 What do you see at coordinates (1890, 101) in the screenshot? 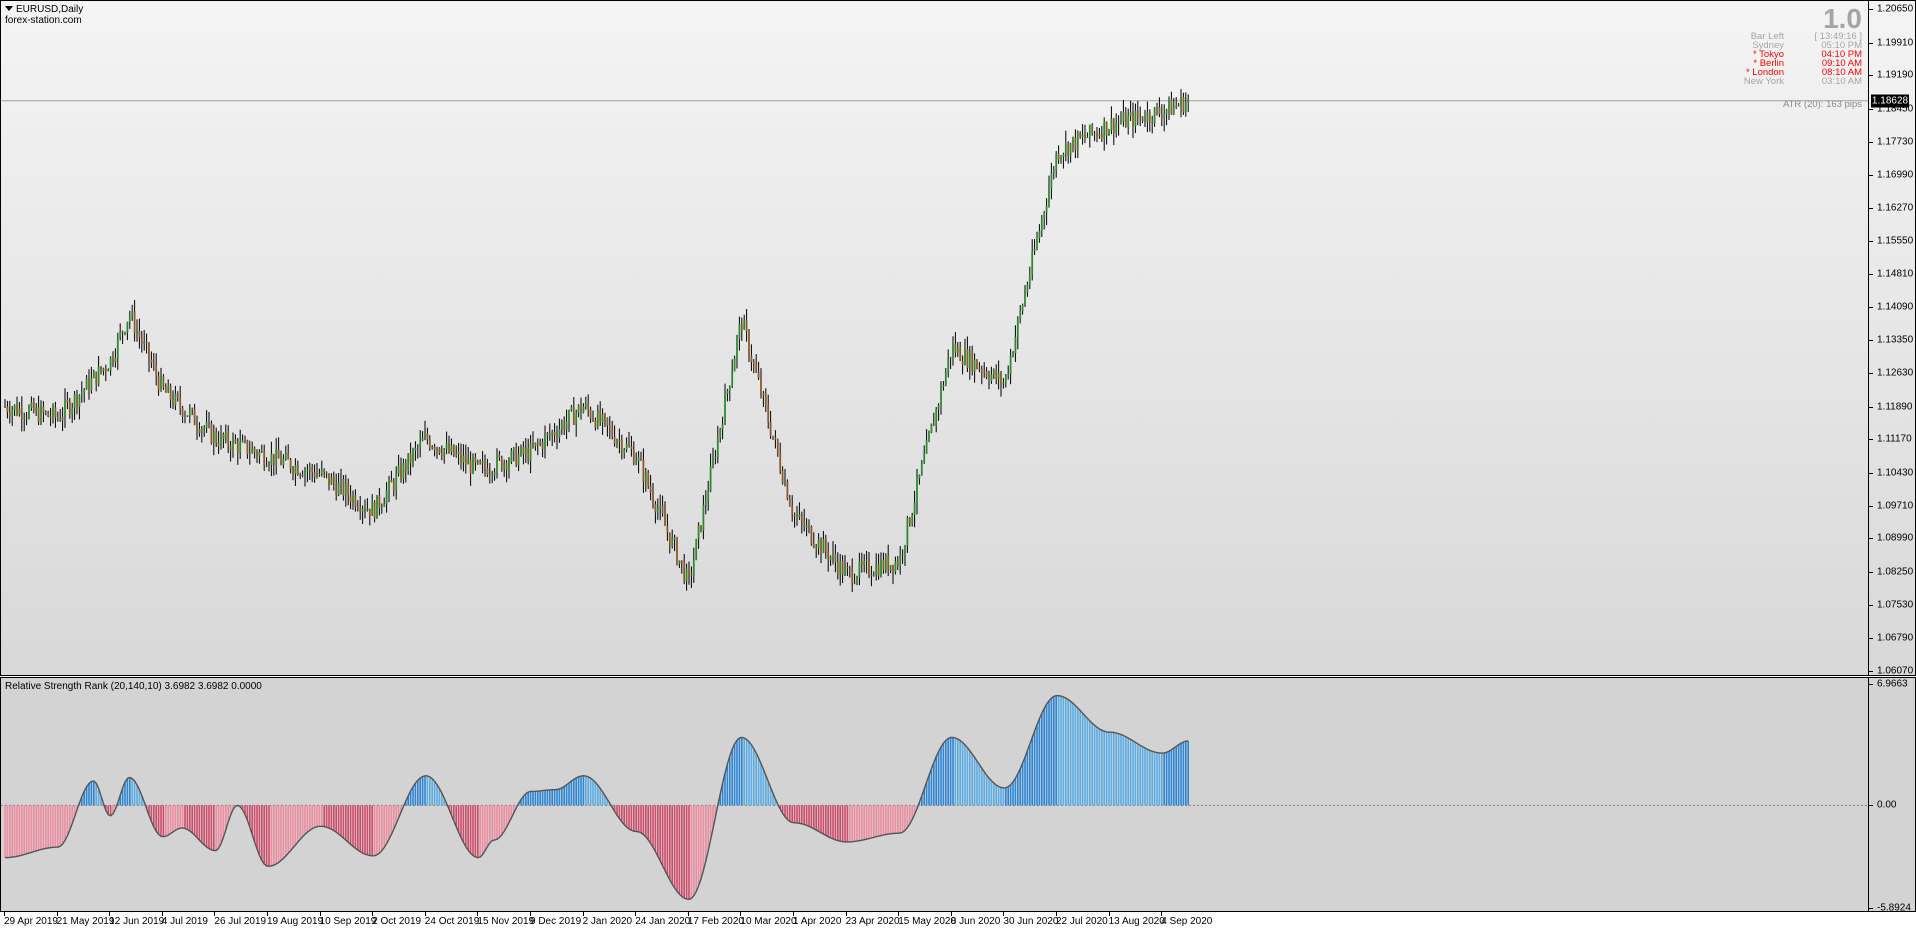
I see `current-price-label: 1.18628` at bounding box center [1890, 101].